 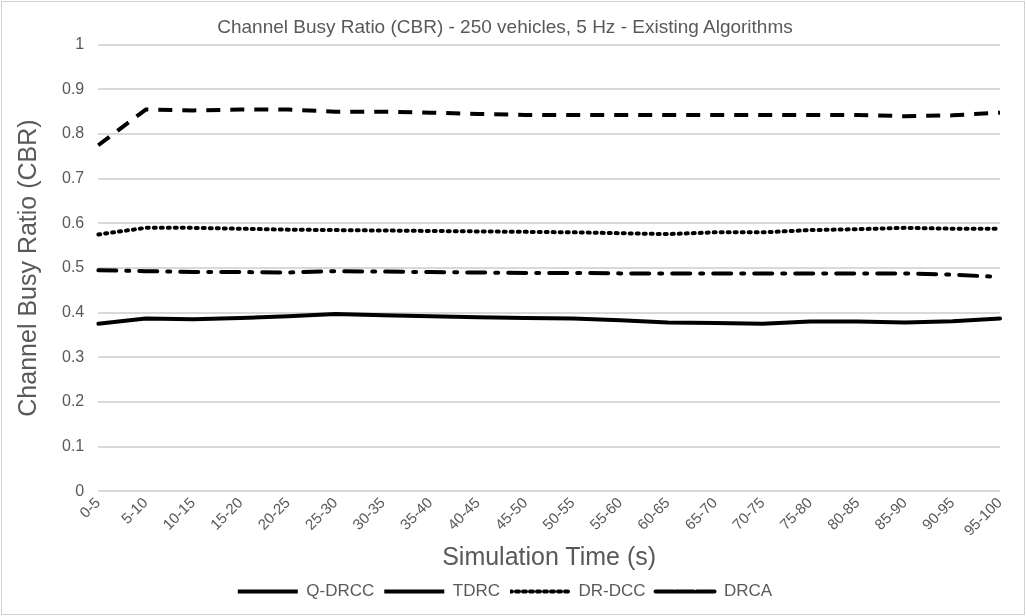 I want to click on y-tick-label: 0.2, so click(x=73, y=401).